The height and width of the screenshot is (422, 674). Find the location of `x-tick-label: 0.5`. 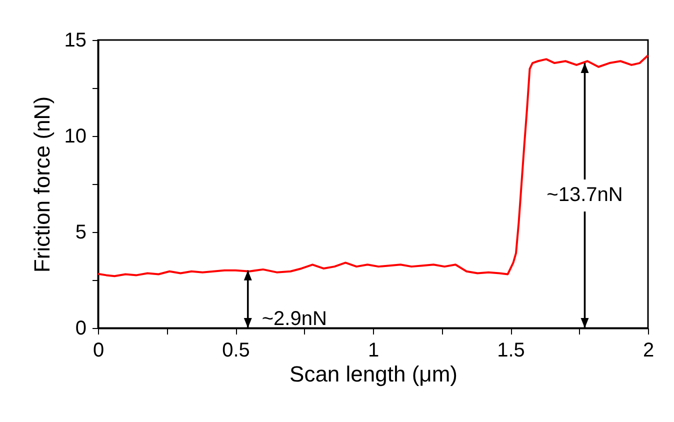

x-tick-label: 0.5 is located at coordinates (236, 351).